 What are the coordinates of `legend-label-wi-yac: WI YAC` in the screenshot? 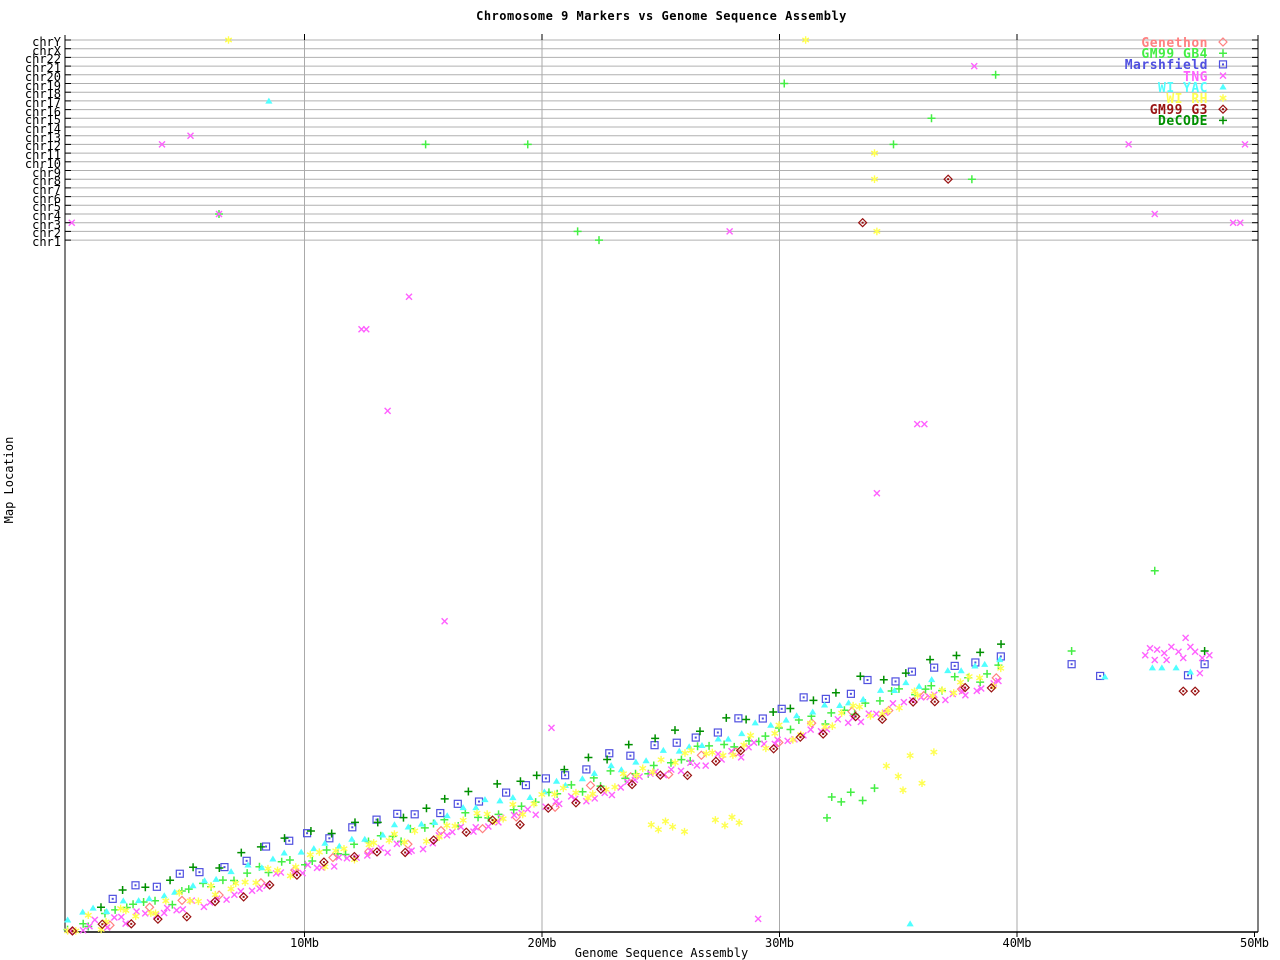 It's located at (1183, 88).